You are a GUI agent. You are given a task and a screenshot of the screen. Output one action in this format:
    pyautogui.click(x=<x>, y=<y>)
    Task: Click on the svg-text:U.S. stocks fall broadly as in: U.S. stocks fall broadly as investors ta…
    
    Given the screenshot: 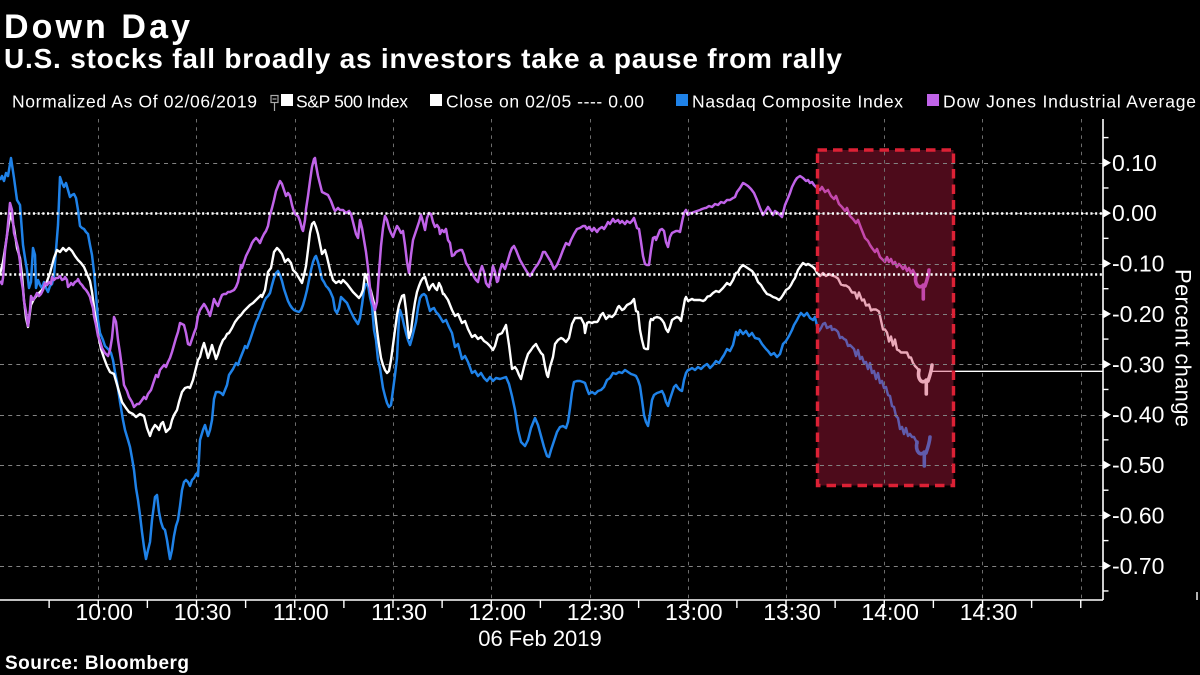 What is the action you would take?
    pyautogui.click(x=423, y=58)
    